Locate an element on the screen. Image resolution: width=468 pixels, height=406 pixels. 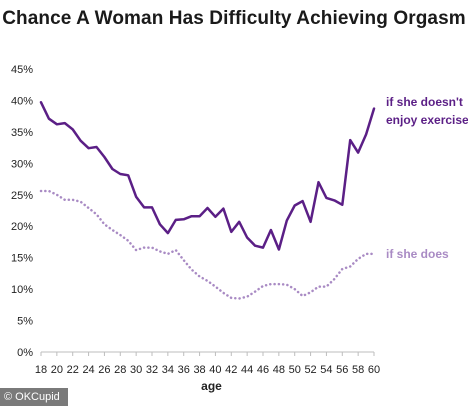
x-tick-label: 28 is located at coordinates (120, 370).